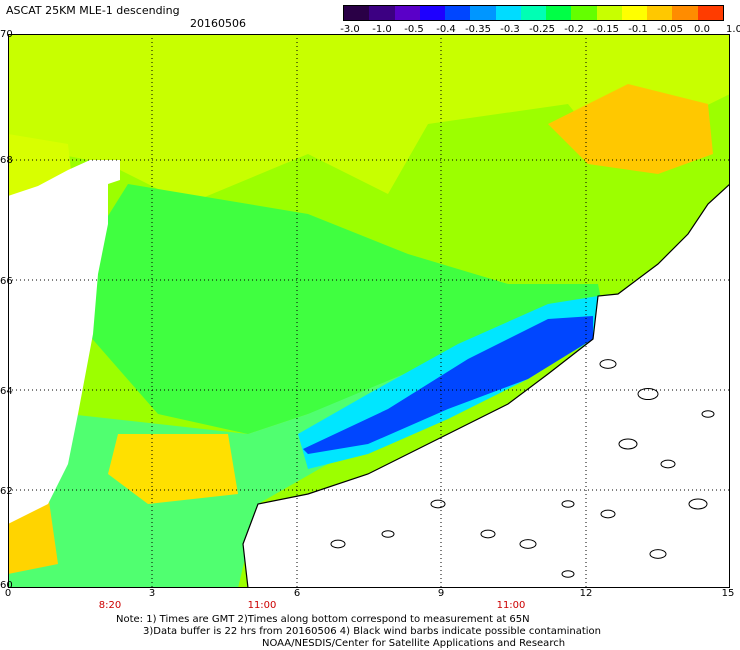 This screenshot has height=650, width=740. Describe the element at coordinates (152, 593) in the screenshot. I see `lon-label-3: 3` at that location.